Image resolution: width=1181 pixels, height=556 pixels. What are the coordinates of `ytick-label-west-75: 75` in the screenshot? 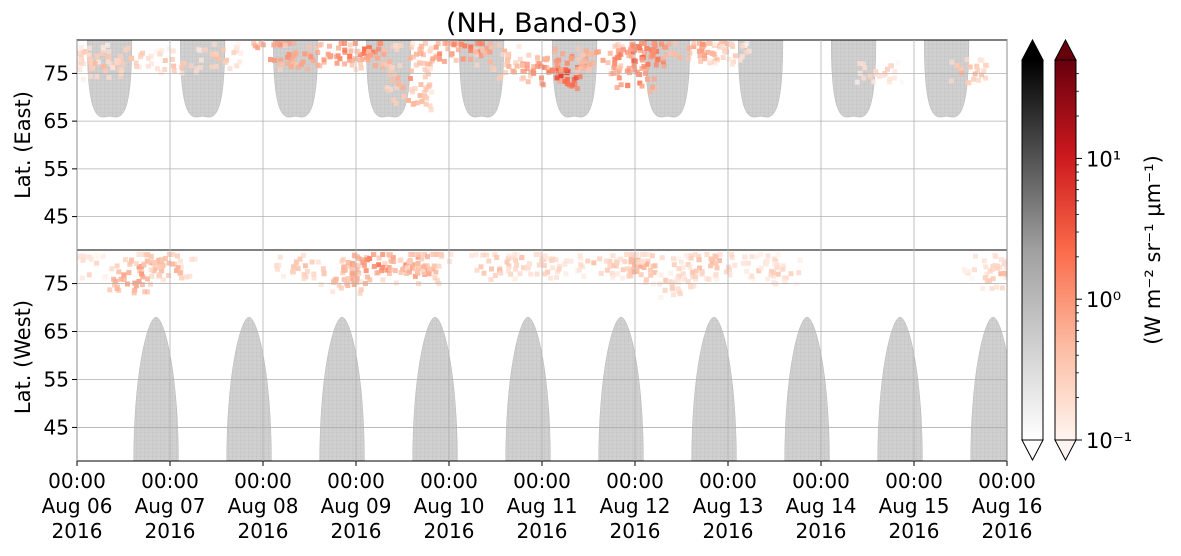 It's located at (56, 284).